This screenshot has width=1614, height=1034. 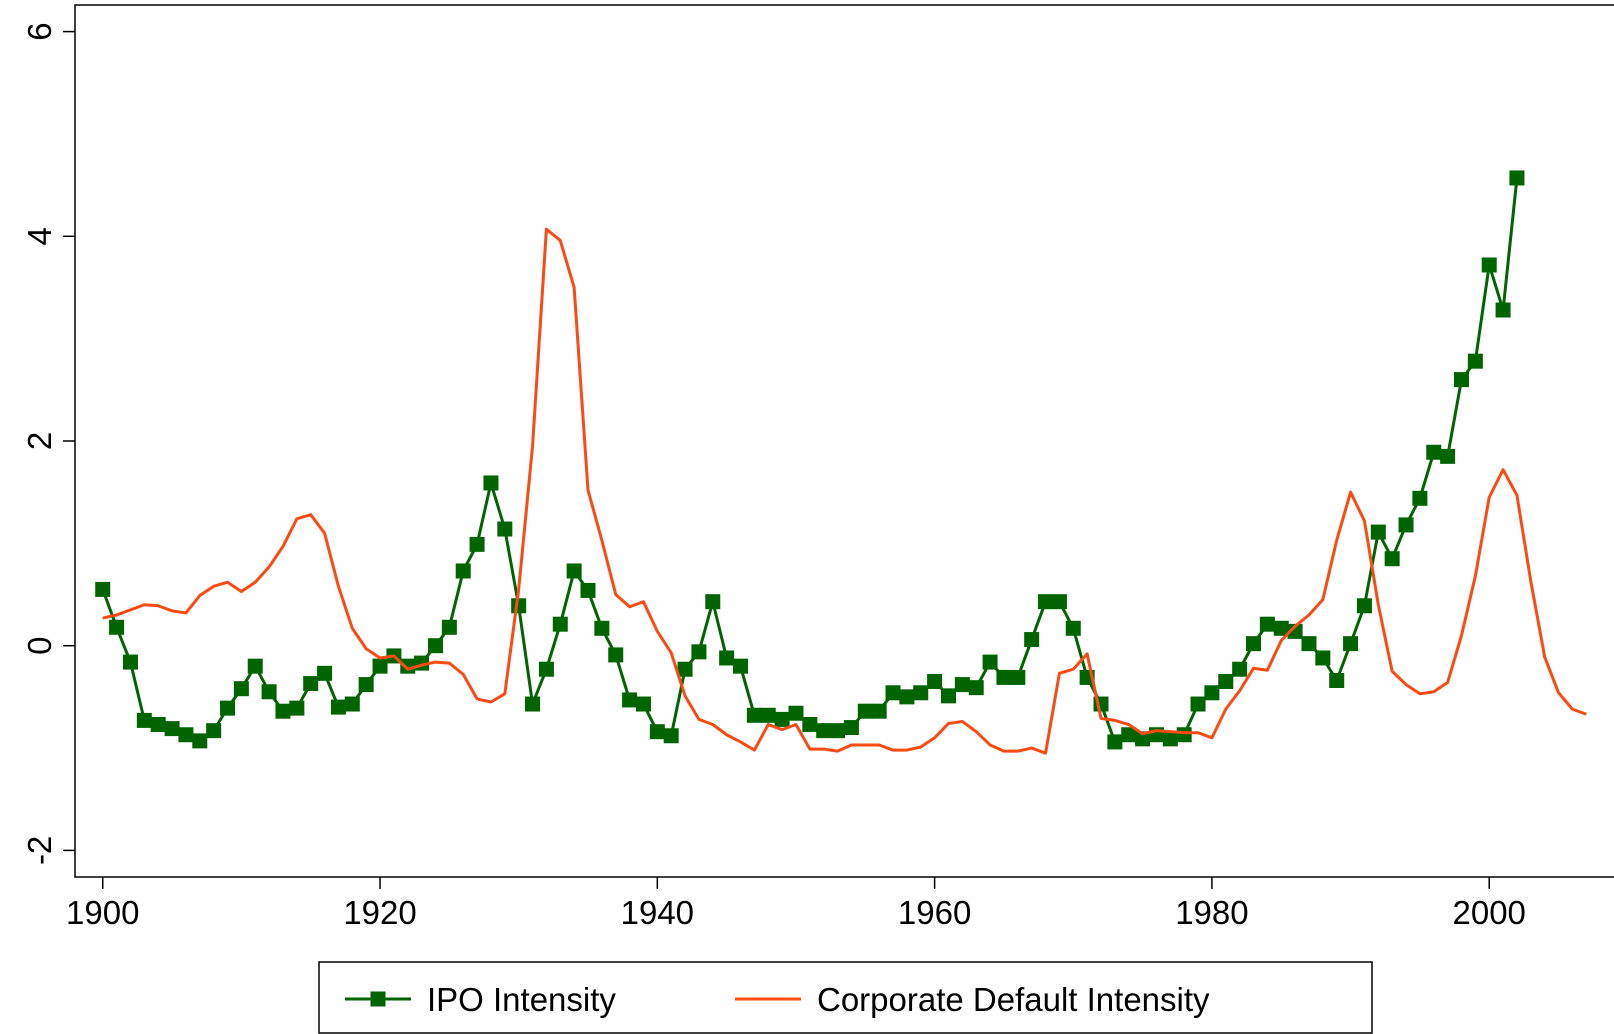 What do you see at coordinates (1211, 912) in the screenshot?
I see `x-tick-label: 1980` at bounding box center [1211, 912].